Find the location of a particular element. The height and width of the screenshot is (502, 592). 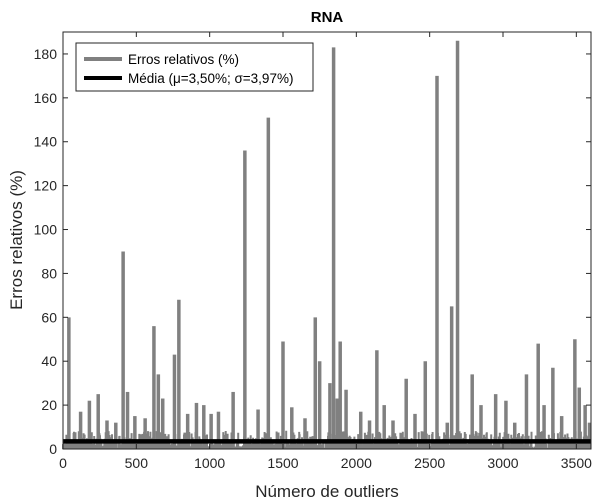

x-tick-label-1500: 1500 is located at coordinates (282, 463).